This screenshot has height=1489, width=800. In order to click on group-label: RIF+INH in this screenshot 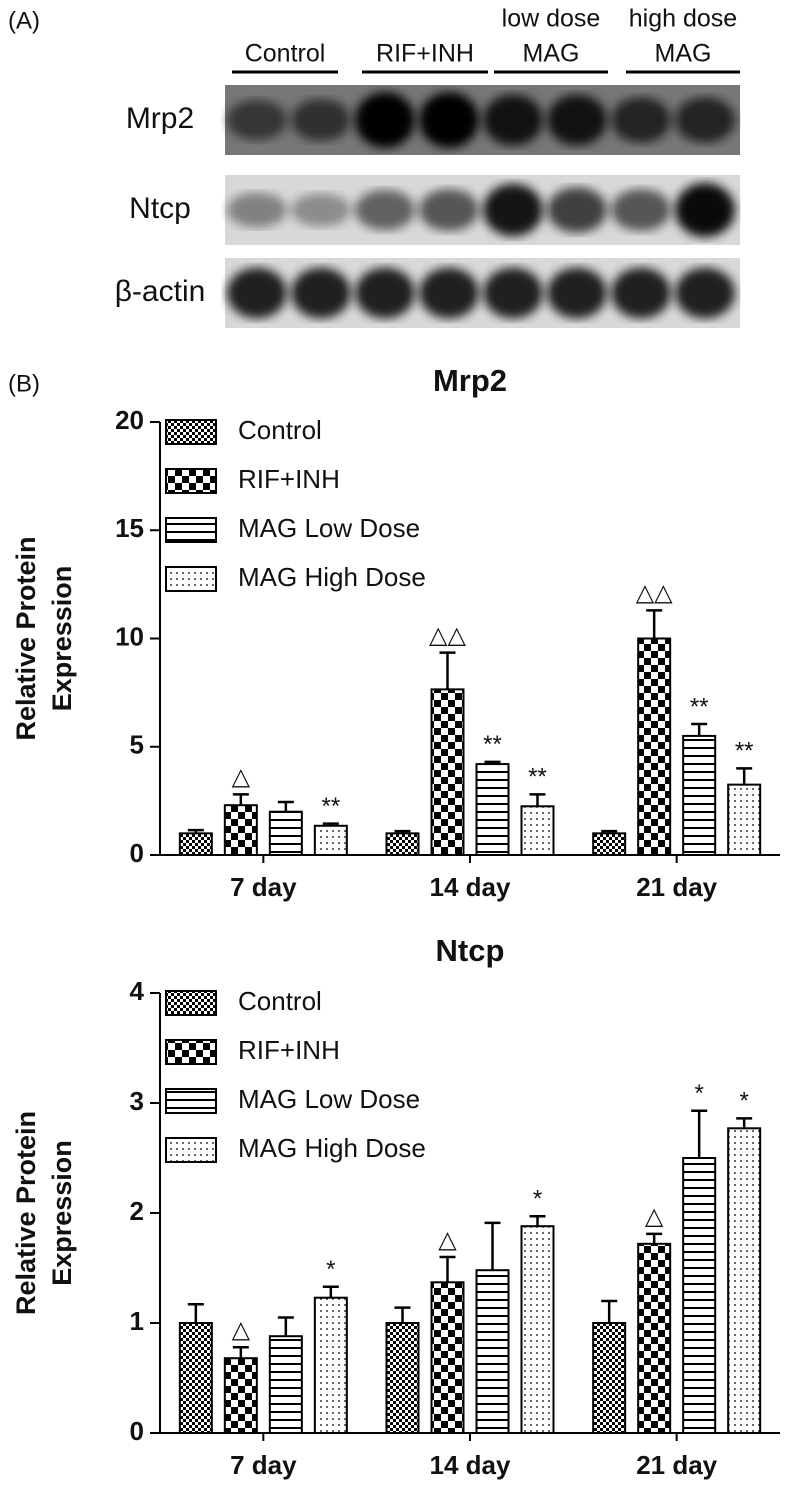, I will do `click(425, 54)`.